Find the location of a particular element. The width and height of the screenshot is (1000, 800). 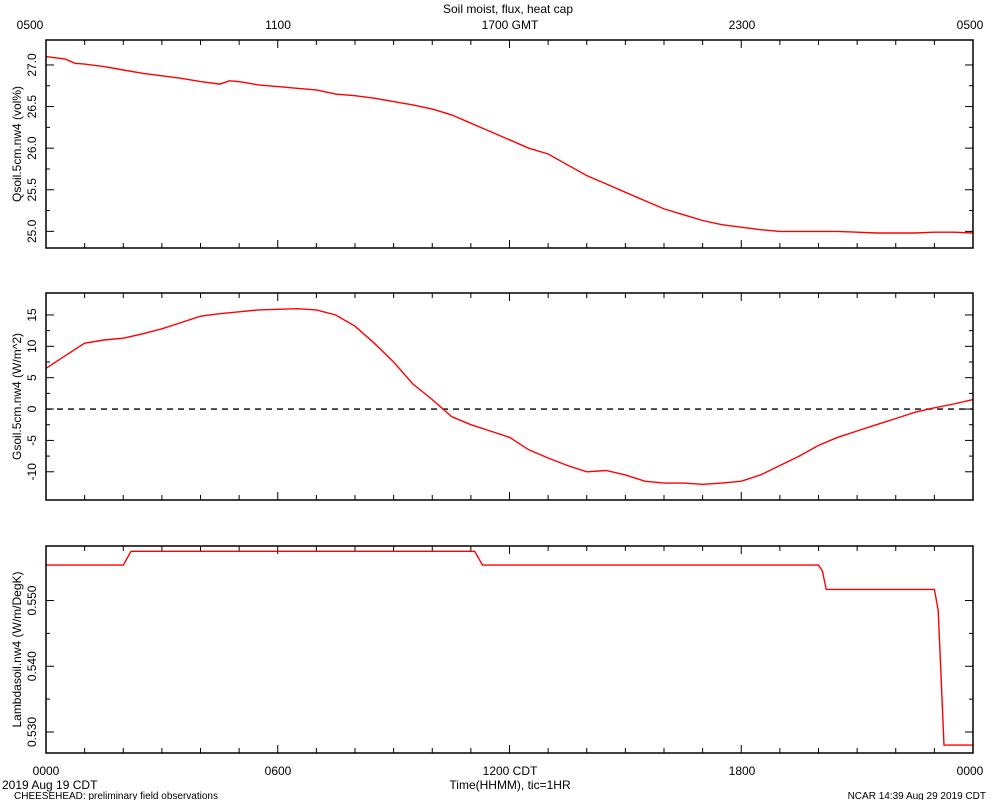

y-axis-label: Qsoil.5cm.nw4 (vol%) is located at coordinates (17, 144).